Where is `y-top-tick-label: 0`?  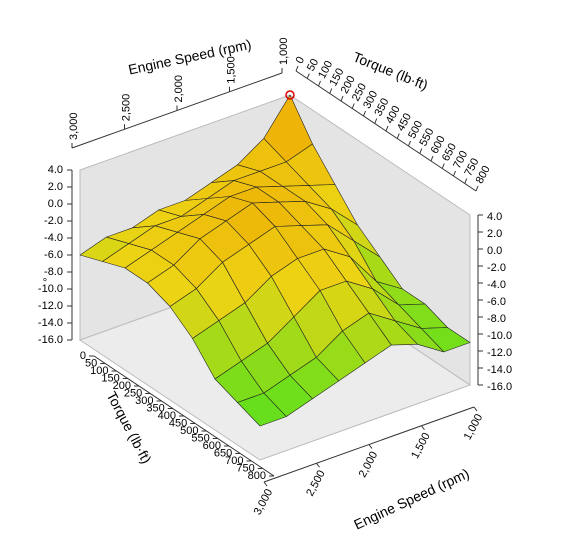
y-top-tick-label: 0 is located at coordinates (300, 60).